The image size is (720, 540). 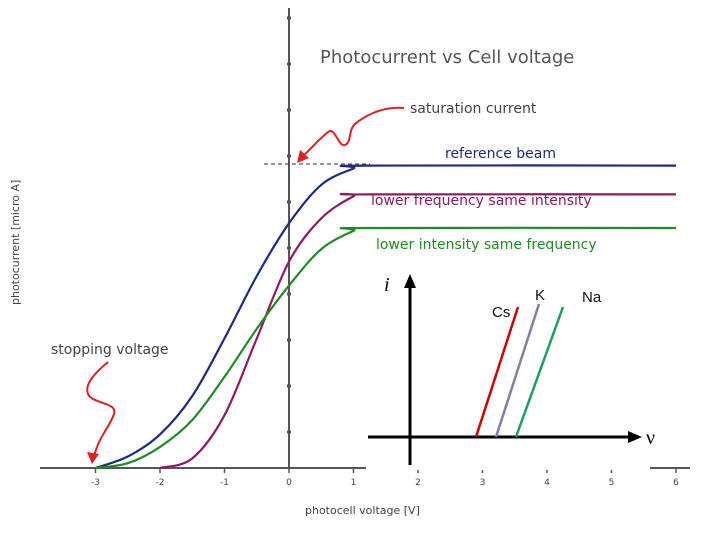 What do you see at coordinates (592, 297) in the screenshot?
I see `inset-label-na: Na` at bounding box center [592, 297].